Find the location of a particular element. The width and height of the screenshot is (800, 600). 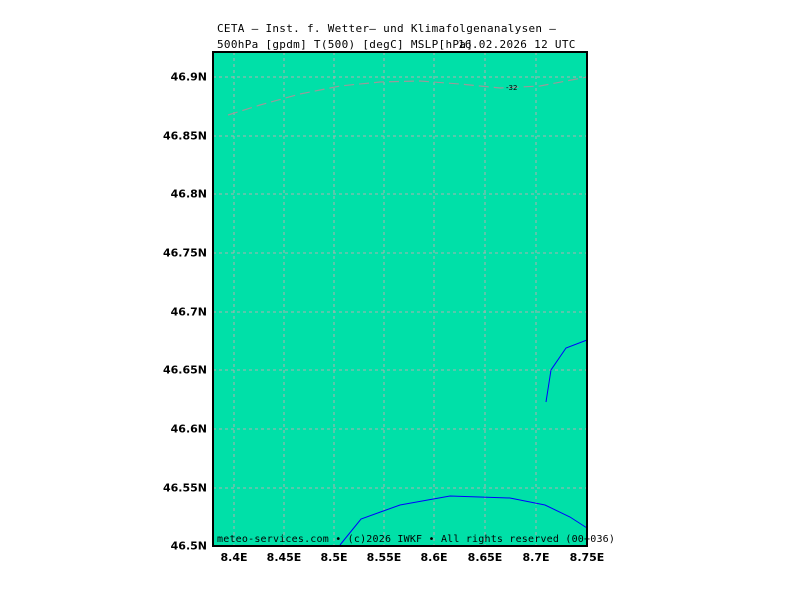

lon-tick-label: 8.45E is located at coordinates (284, 557).